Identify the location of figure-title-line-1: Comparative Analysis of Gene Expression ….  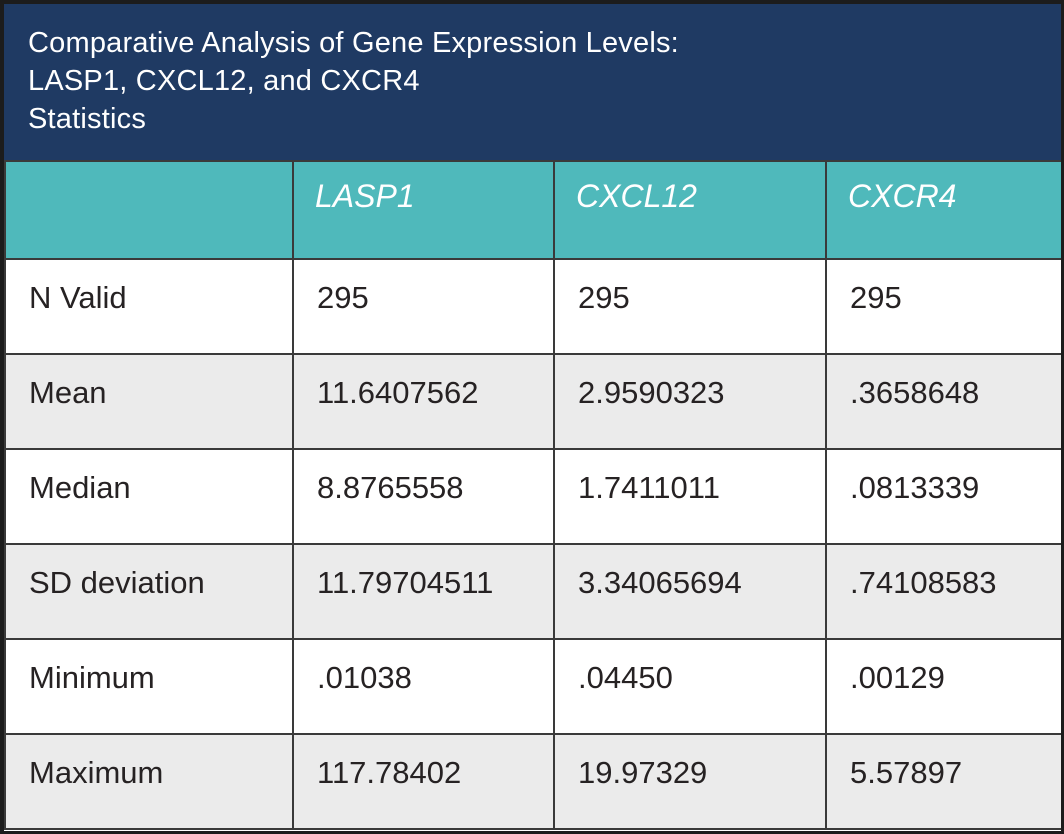
(353, 43).